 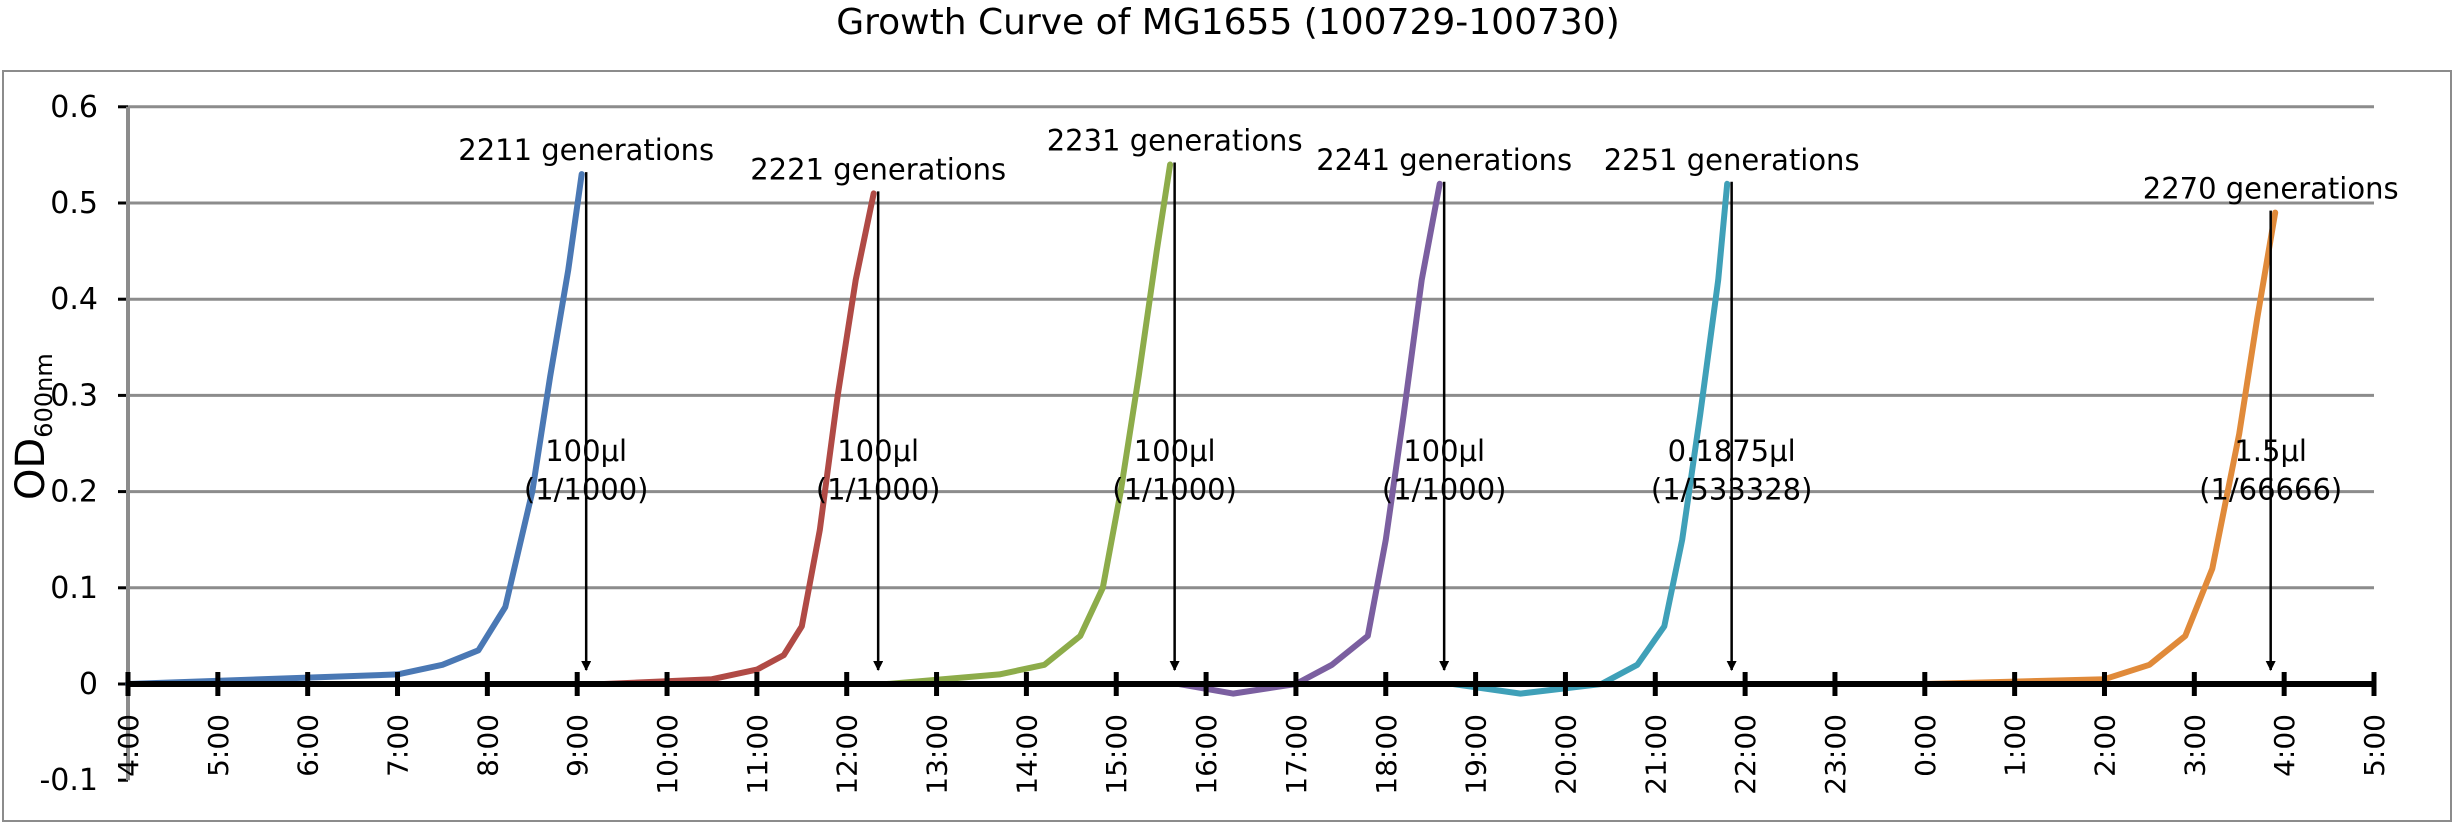 I want to click on generation-label-6: 2270 generations, so click(x=2271, y=189).